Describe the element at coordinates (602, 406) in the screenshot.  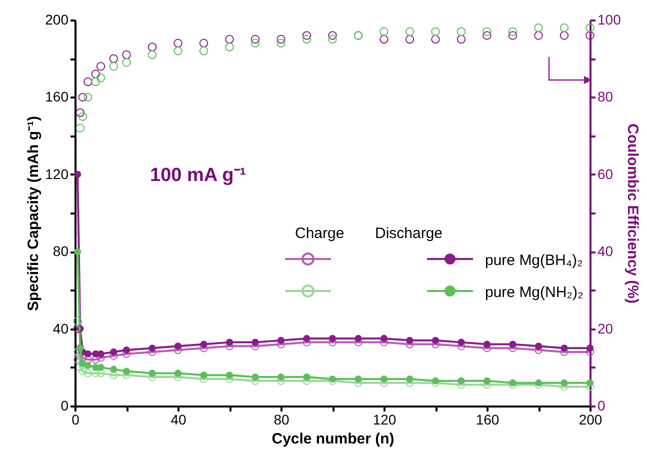
I see `y2-tick-label: 0` at that location.